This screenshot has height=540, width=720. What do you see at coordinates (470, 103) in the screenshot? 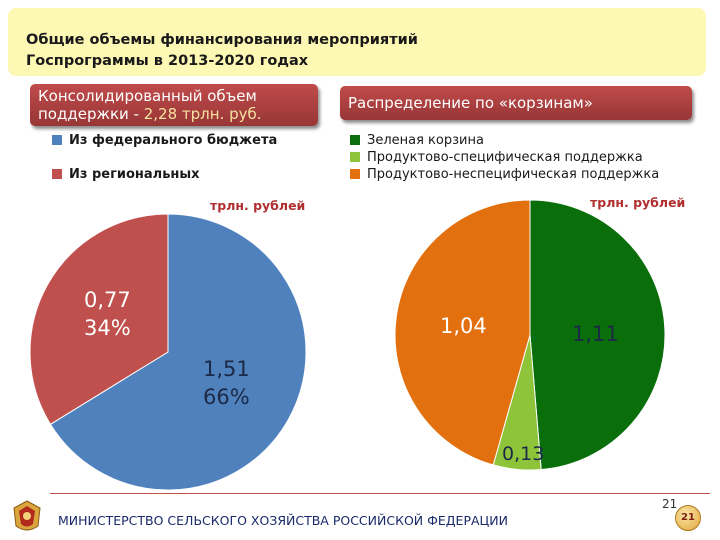
I see `right-ribbon-text: Распределение по «корзинам»` at bounding box center [470, 103].